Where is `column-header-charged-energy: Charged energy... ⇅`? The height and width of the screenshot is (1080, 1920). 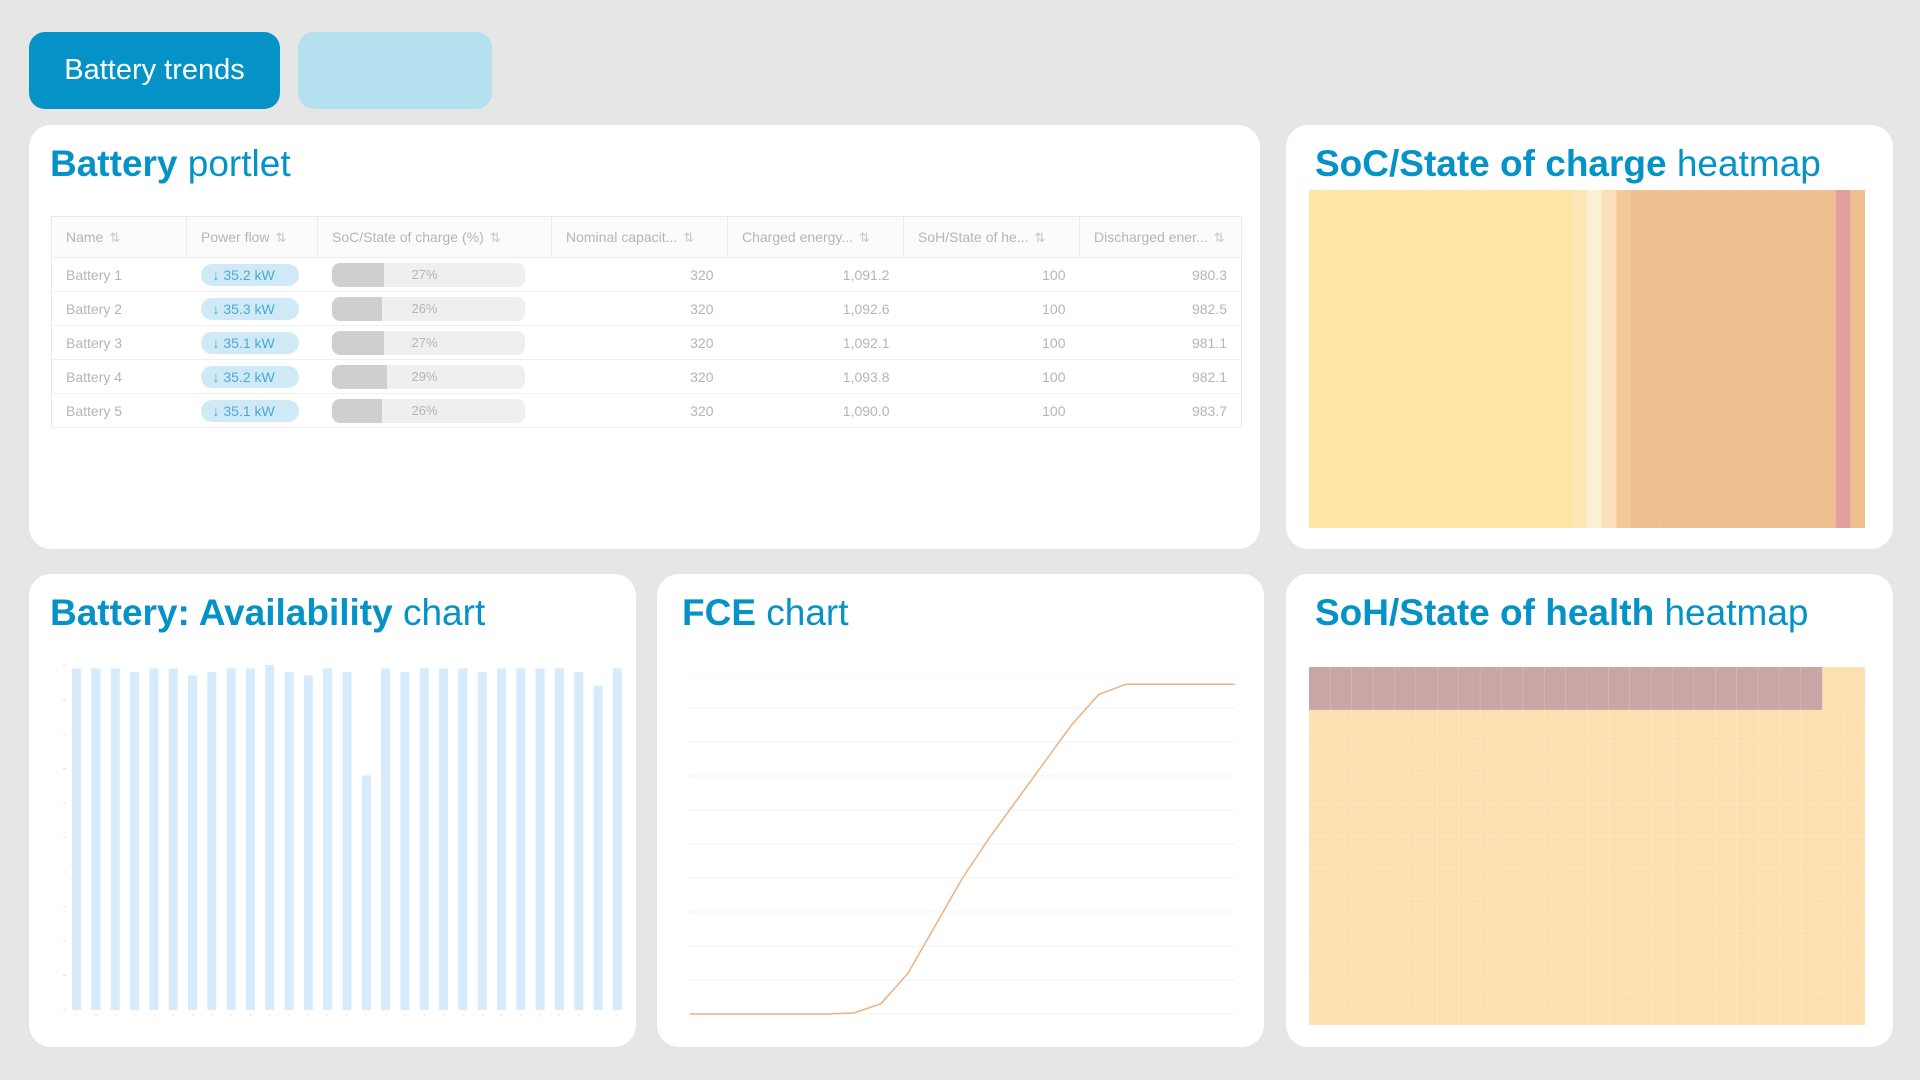
column-header-charged-energy: Charged energy... ⇅ is located at coordinates (815, 237).